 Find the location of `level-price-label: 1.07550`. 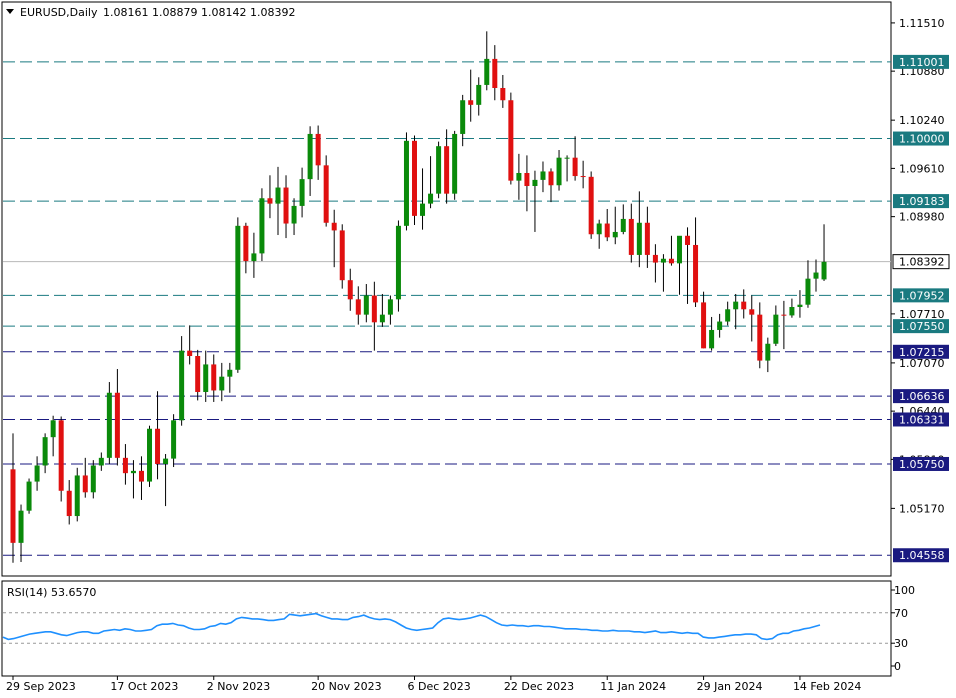

level-price-label: 1.07550 is located at coordinates (922, 326).